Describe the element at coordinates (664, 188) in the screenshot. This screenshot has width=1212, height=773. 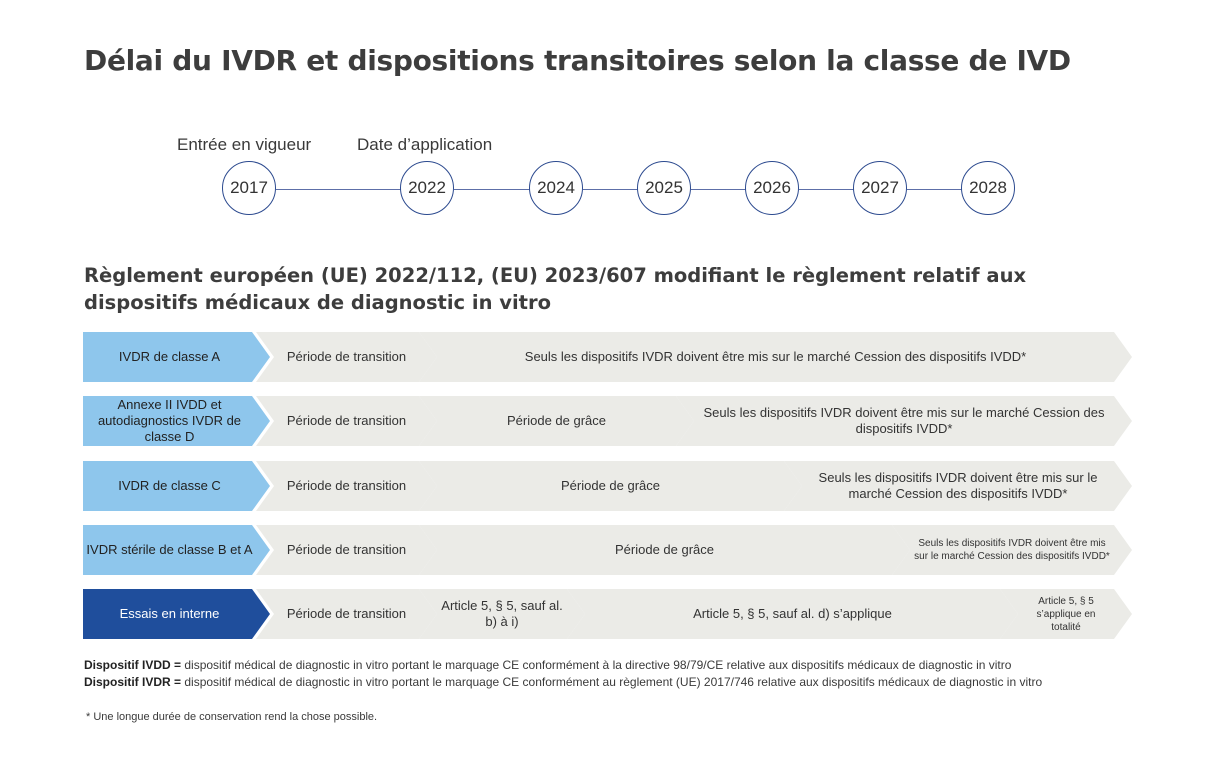
I see `timeline-year-2025: 2025` at that location.